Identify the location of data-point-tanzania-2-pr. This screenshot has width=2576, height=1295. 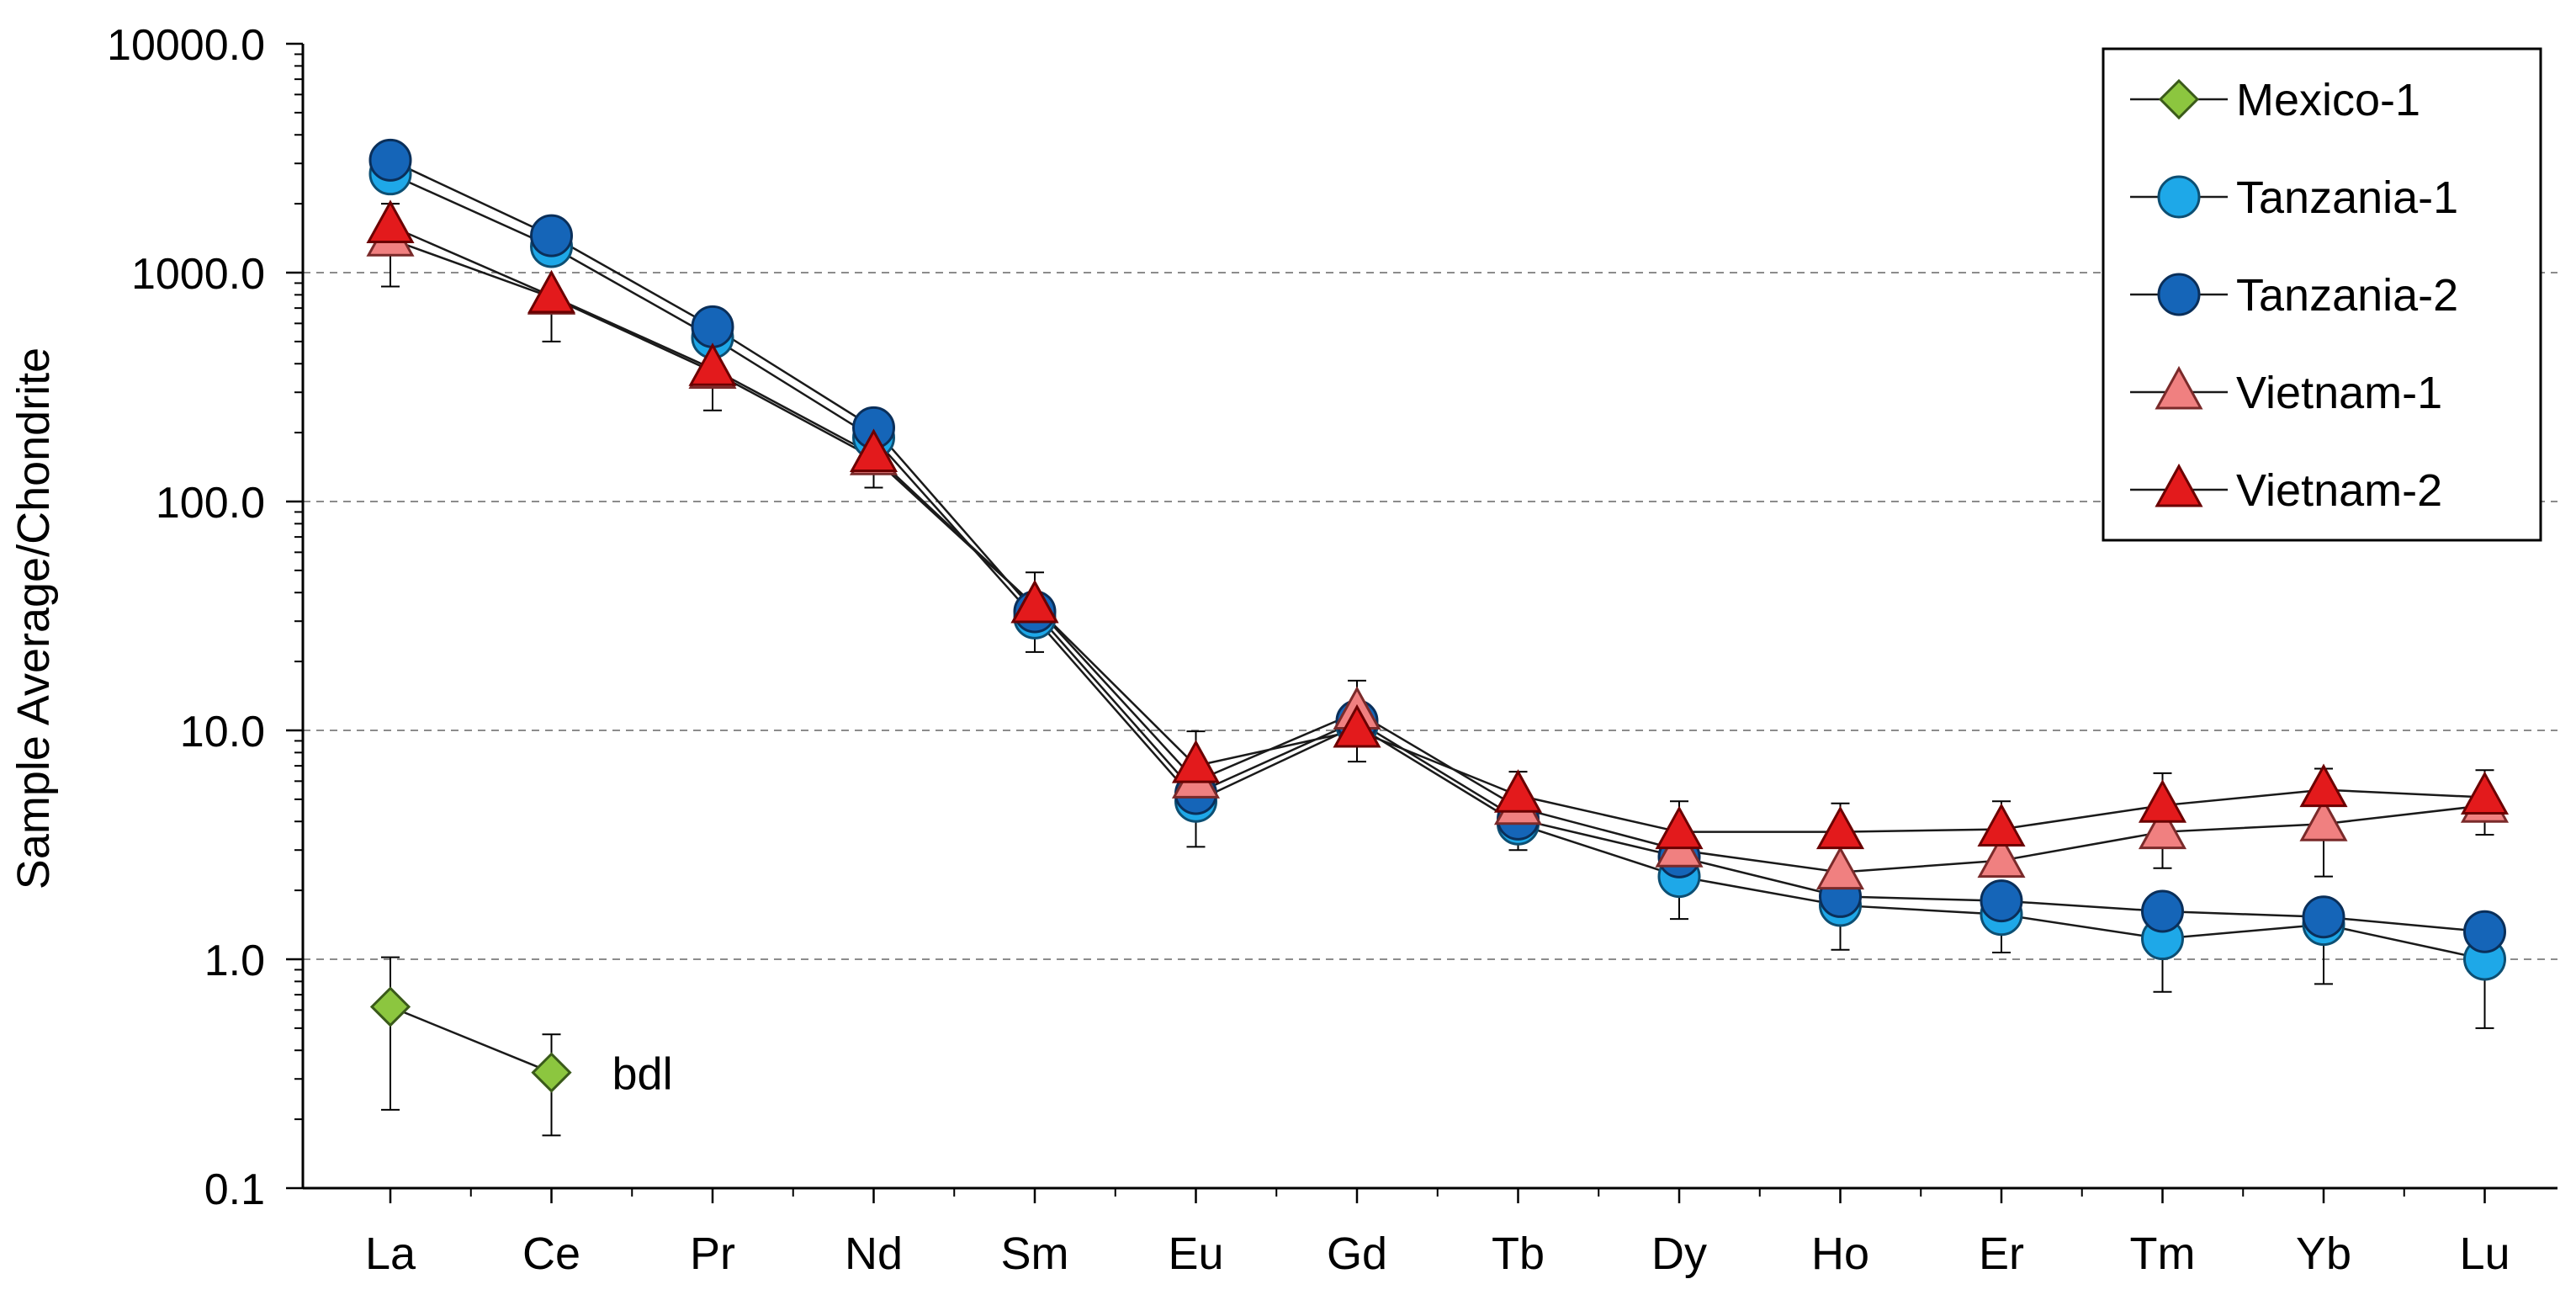
(712, 326).